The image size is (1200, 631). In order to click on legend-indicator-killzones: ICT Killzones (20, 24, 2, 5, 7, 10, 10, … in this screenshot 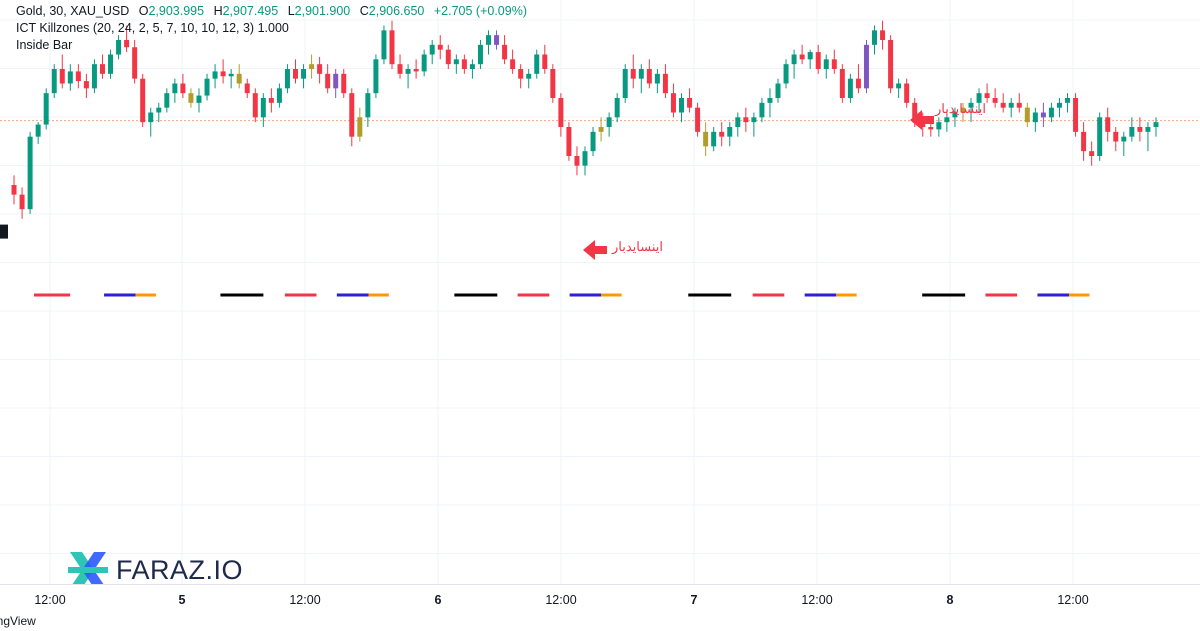, I will do `click(152, 28)`.